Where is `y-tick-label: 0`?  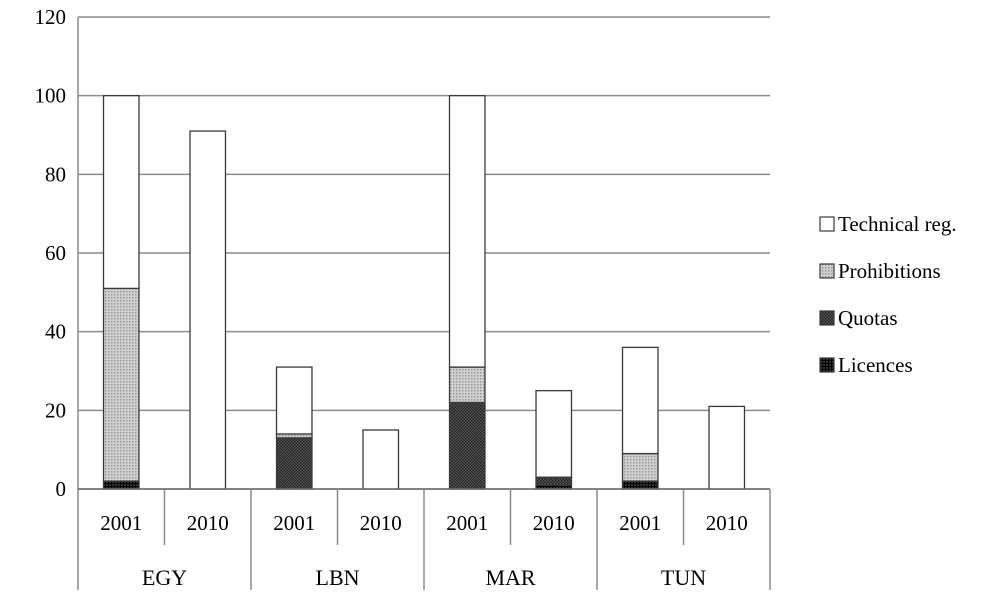 y-tick-label: 0 is located at coordinates (61, 489).